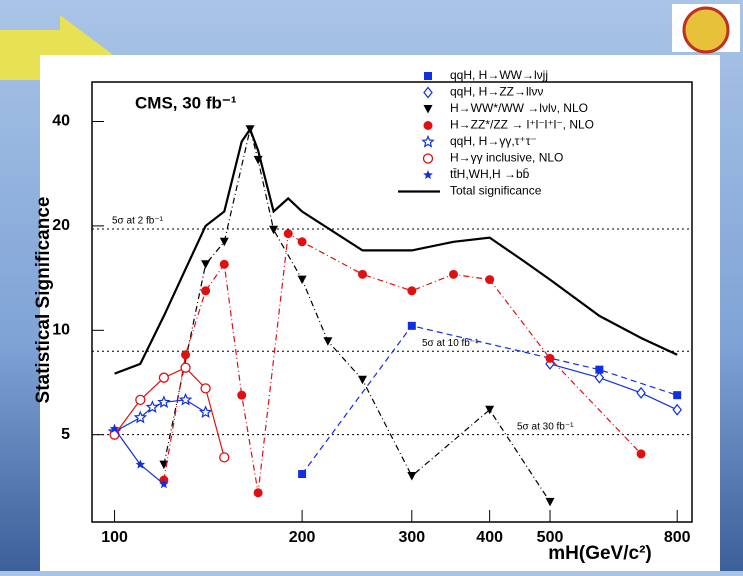 Image resolution: width=743 pixels, height=576 pixels. I want to click on reference-label: 5σ at 2 fb⁻¹, so click(138, 221).